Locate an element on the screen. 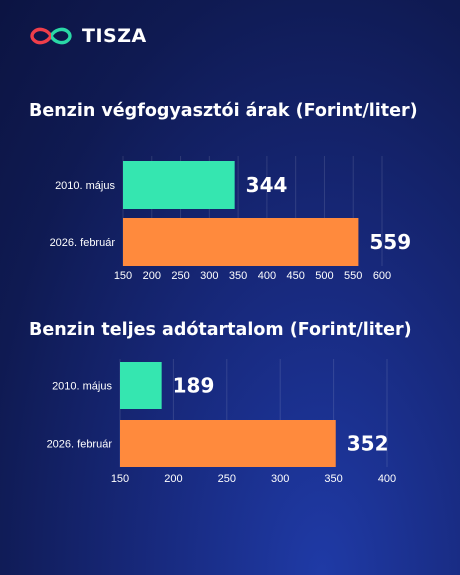 The height and width of the screenshot is (575, 460). chart-2-title: Benzin teljes adótartalom (Forint/liter) is located at coordinates (220, 330).